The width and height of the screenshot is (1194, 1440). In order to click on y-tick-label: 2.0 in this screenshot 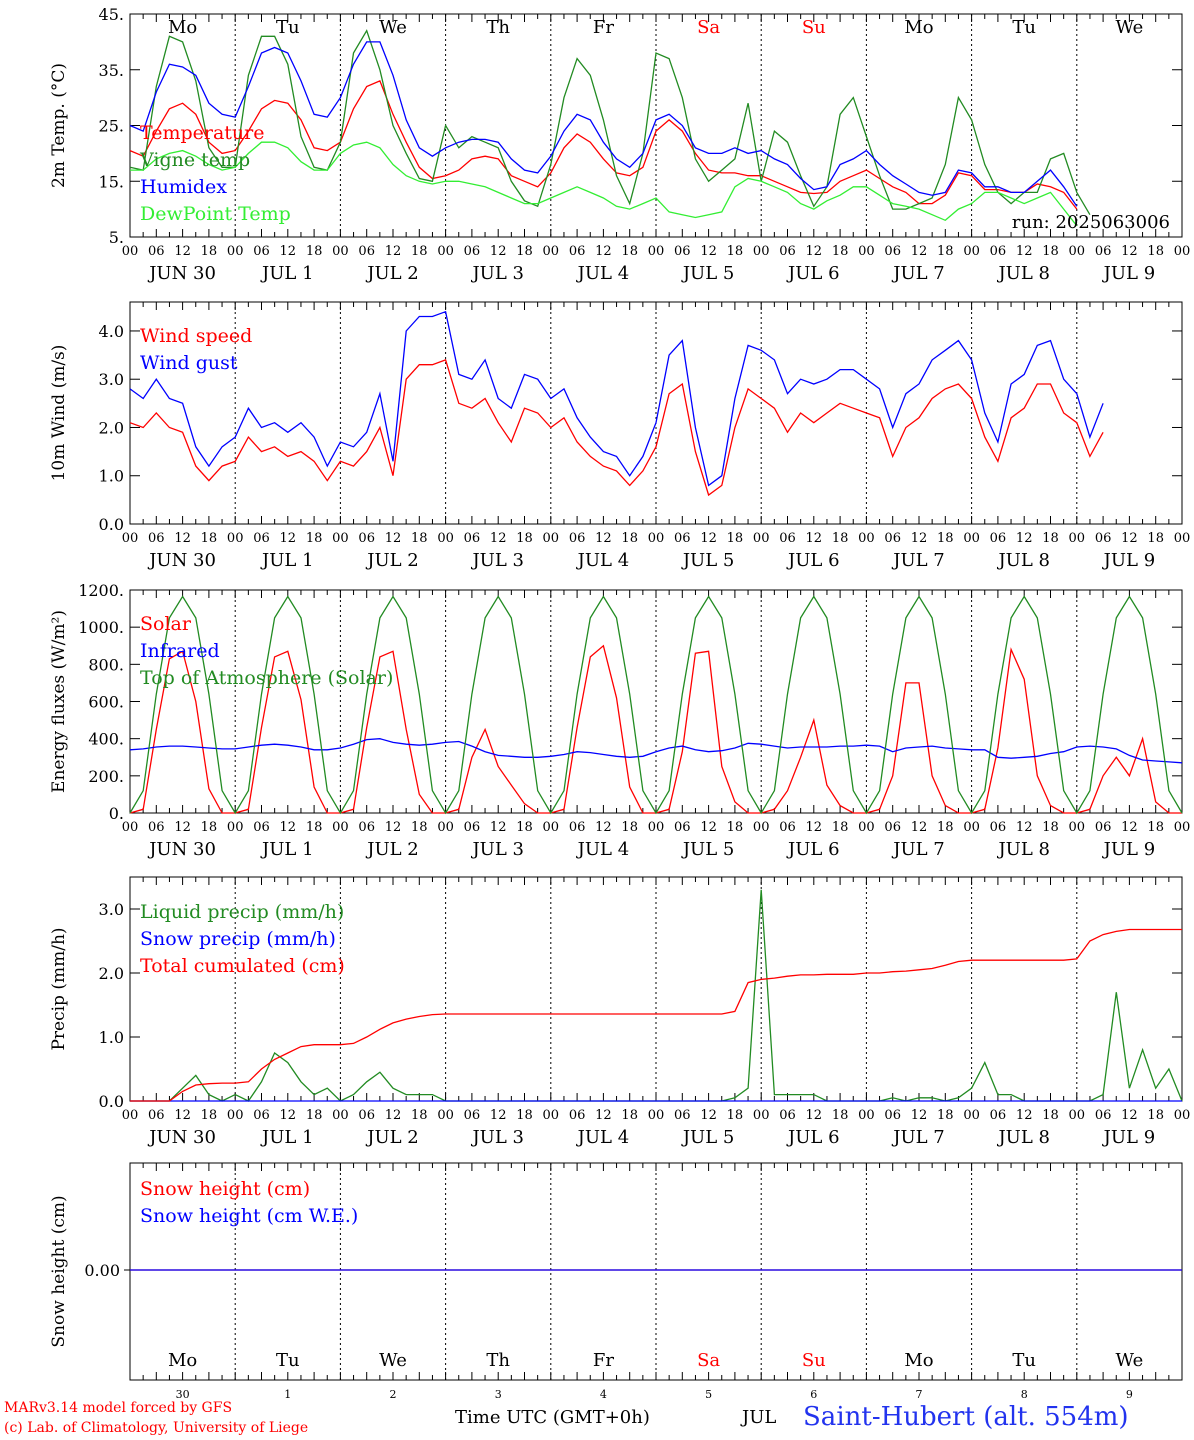, I will do `click(111, 427)`.